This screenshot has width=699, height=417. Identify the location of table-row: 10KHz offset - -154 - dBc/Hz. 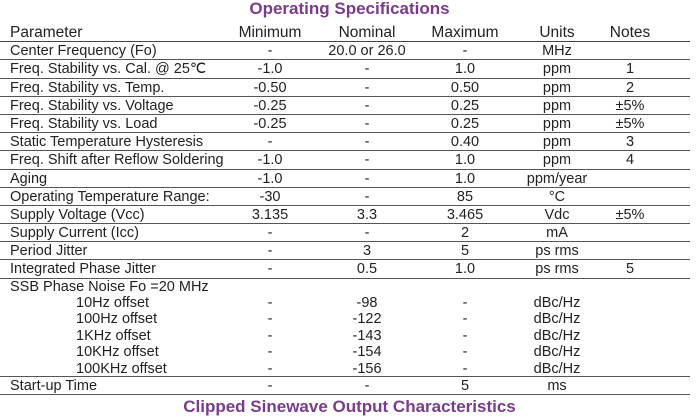
(345, 352).